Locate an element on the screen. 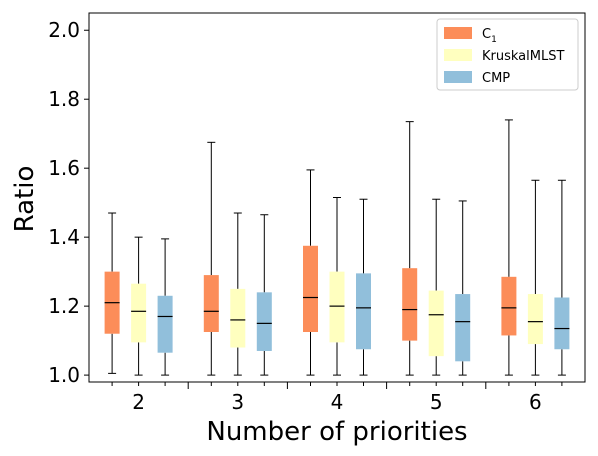  y-tick-label: 1.4 is located at coordinates (64, 237).